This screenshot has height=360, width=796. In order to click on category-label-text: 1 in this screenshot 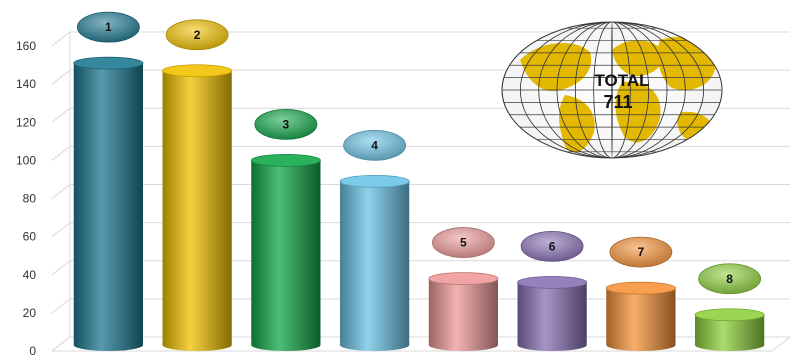, I will do `click(108, 27)`.